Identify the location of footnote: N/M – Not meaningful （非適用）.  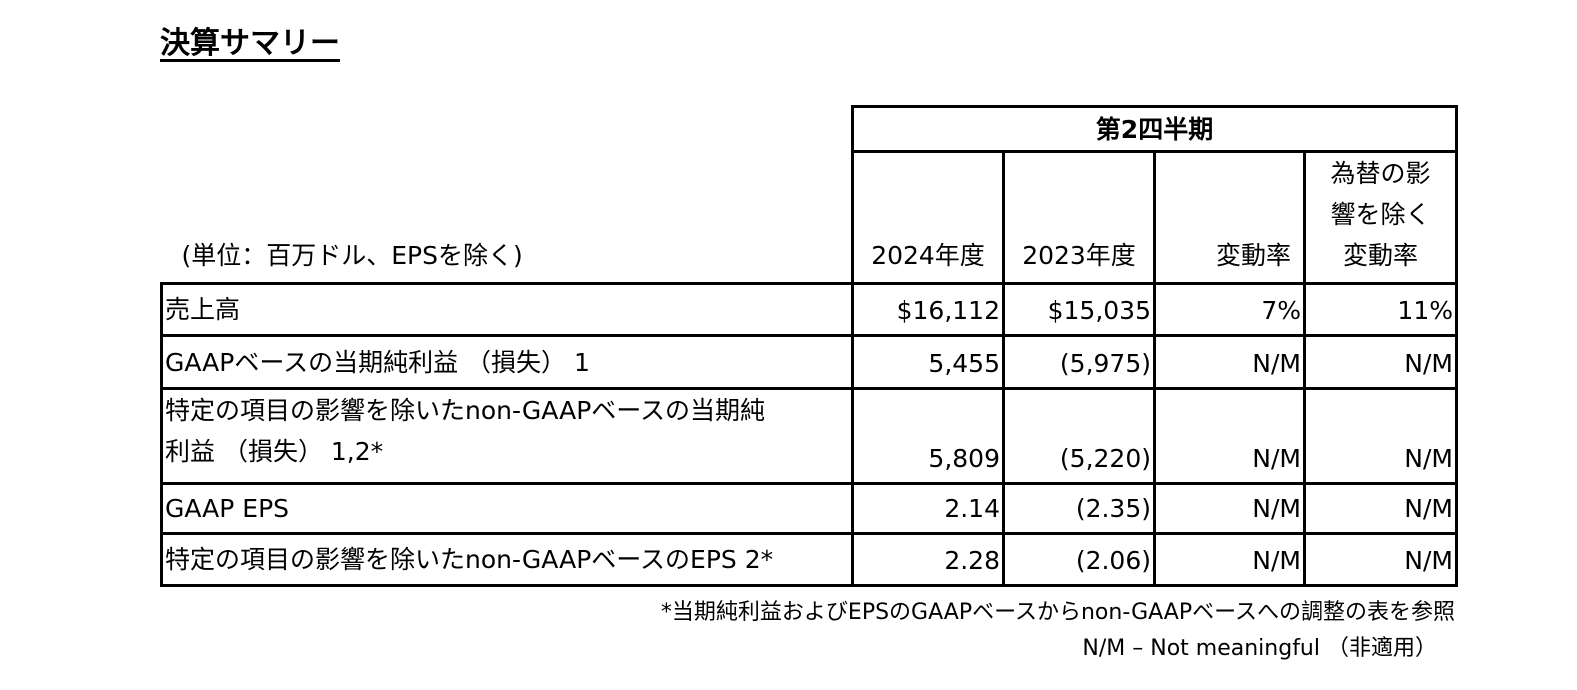
(1259, 648).